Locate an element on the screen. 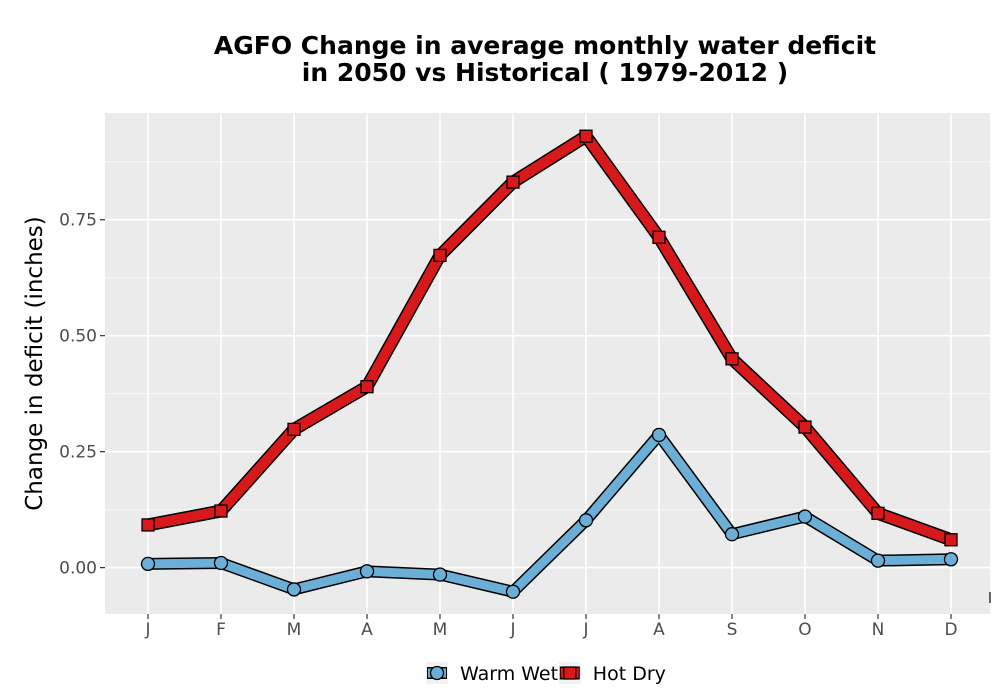 The image size is (1000, 700). x-tick-label: N is located at coordinates (878, 630).